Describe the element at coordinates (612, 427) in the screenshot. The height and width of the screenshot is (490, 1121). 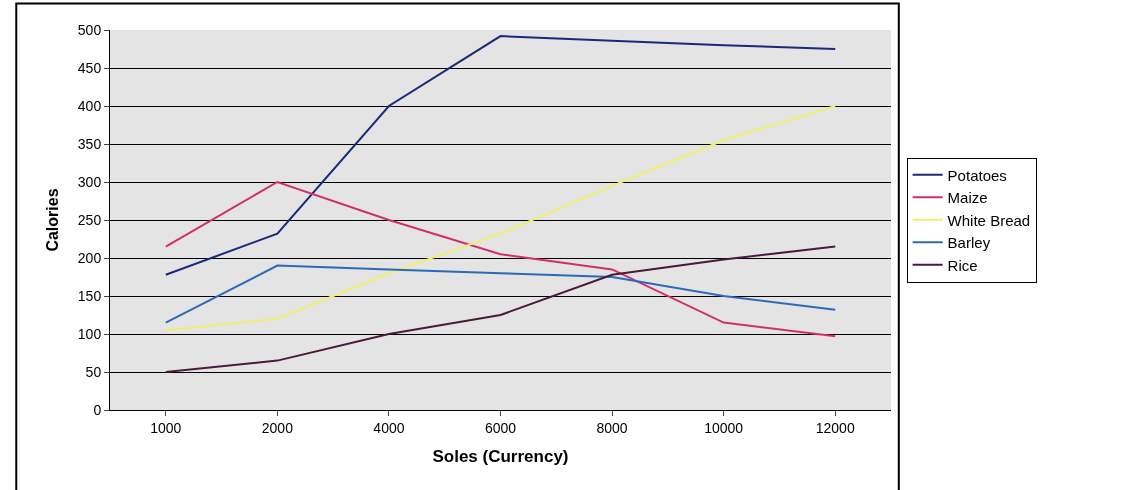
I see `x-tick-label: 8000` at that location.